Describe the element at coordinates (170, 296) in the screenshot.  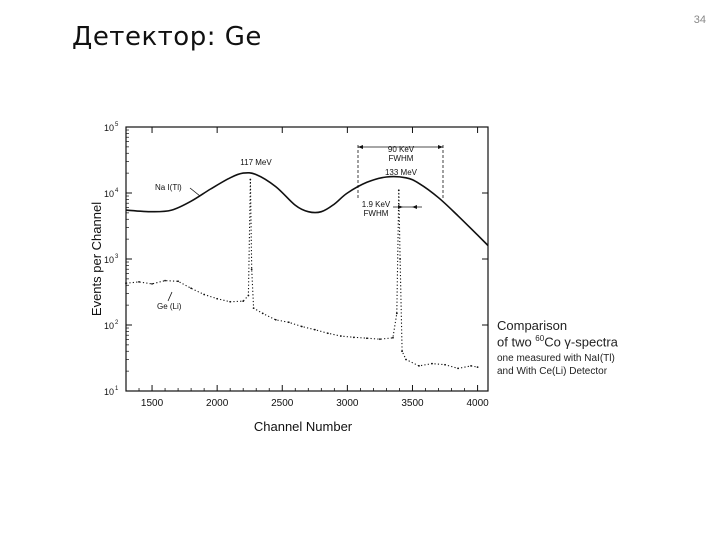
I see `label-ge-leader` at that location.